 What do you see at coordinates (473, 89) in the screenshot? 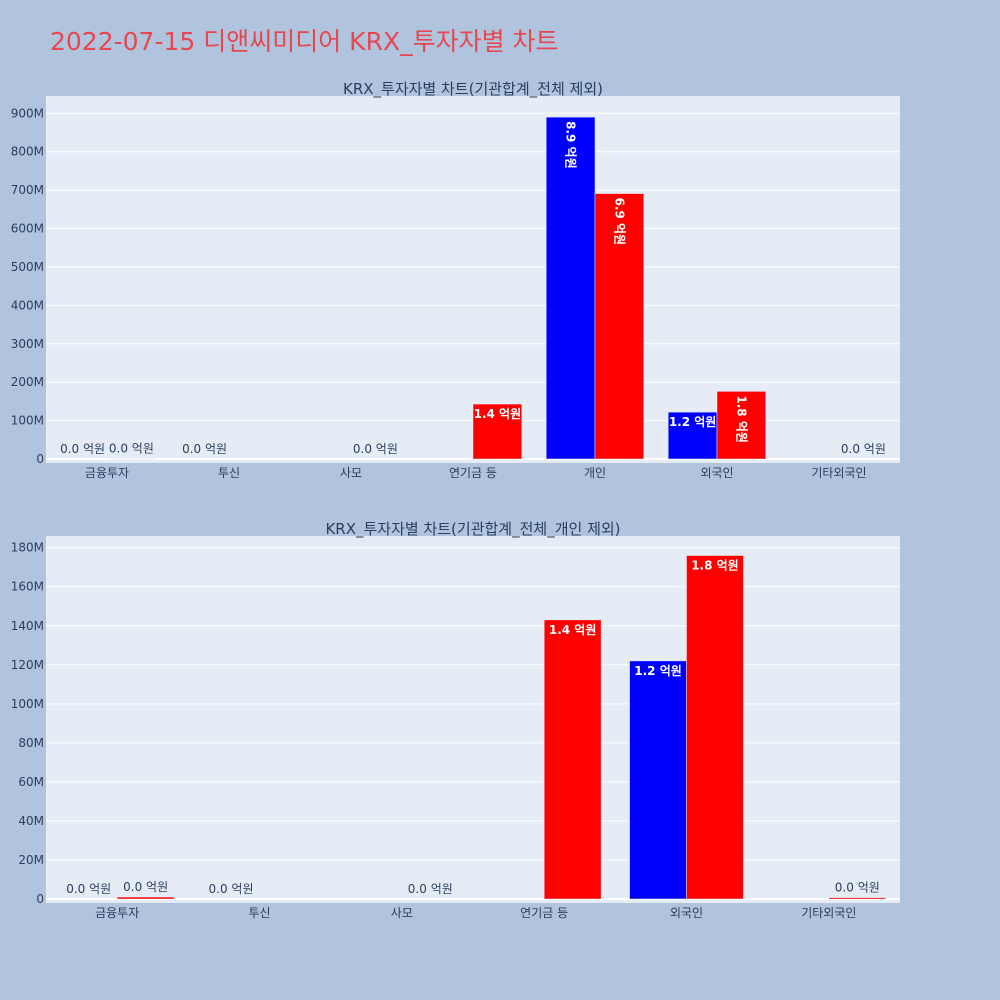
I see `chart-title: KRX_투자자별 차트(기관합계_전체 제외)` at bounding box center [473, 89].